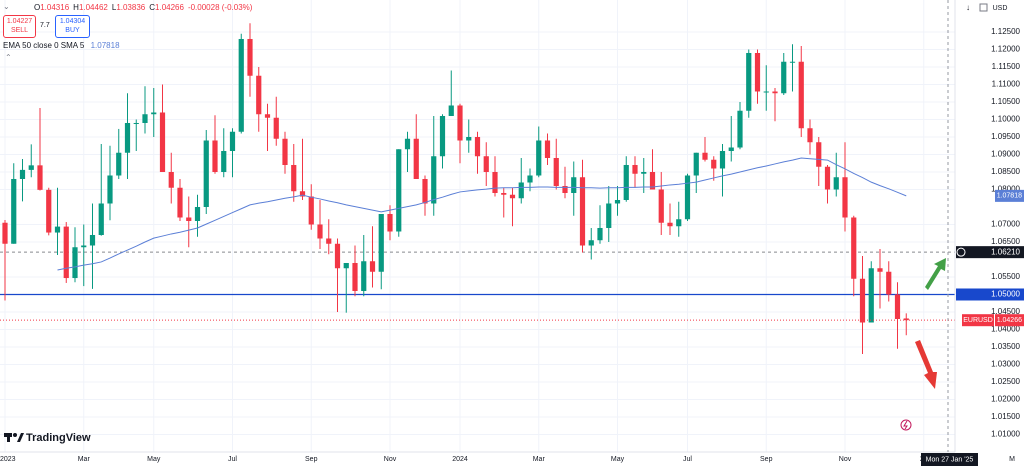  I want to click on x-tick-label: 2024, so click(460, 459).